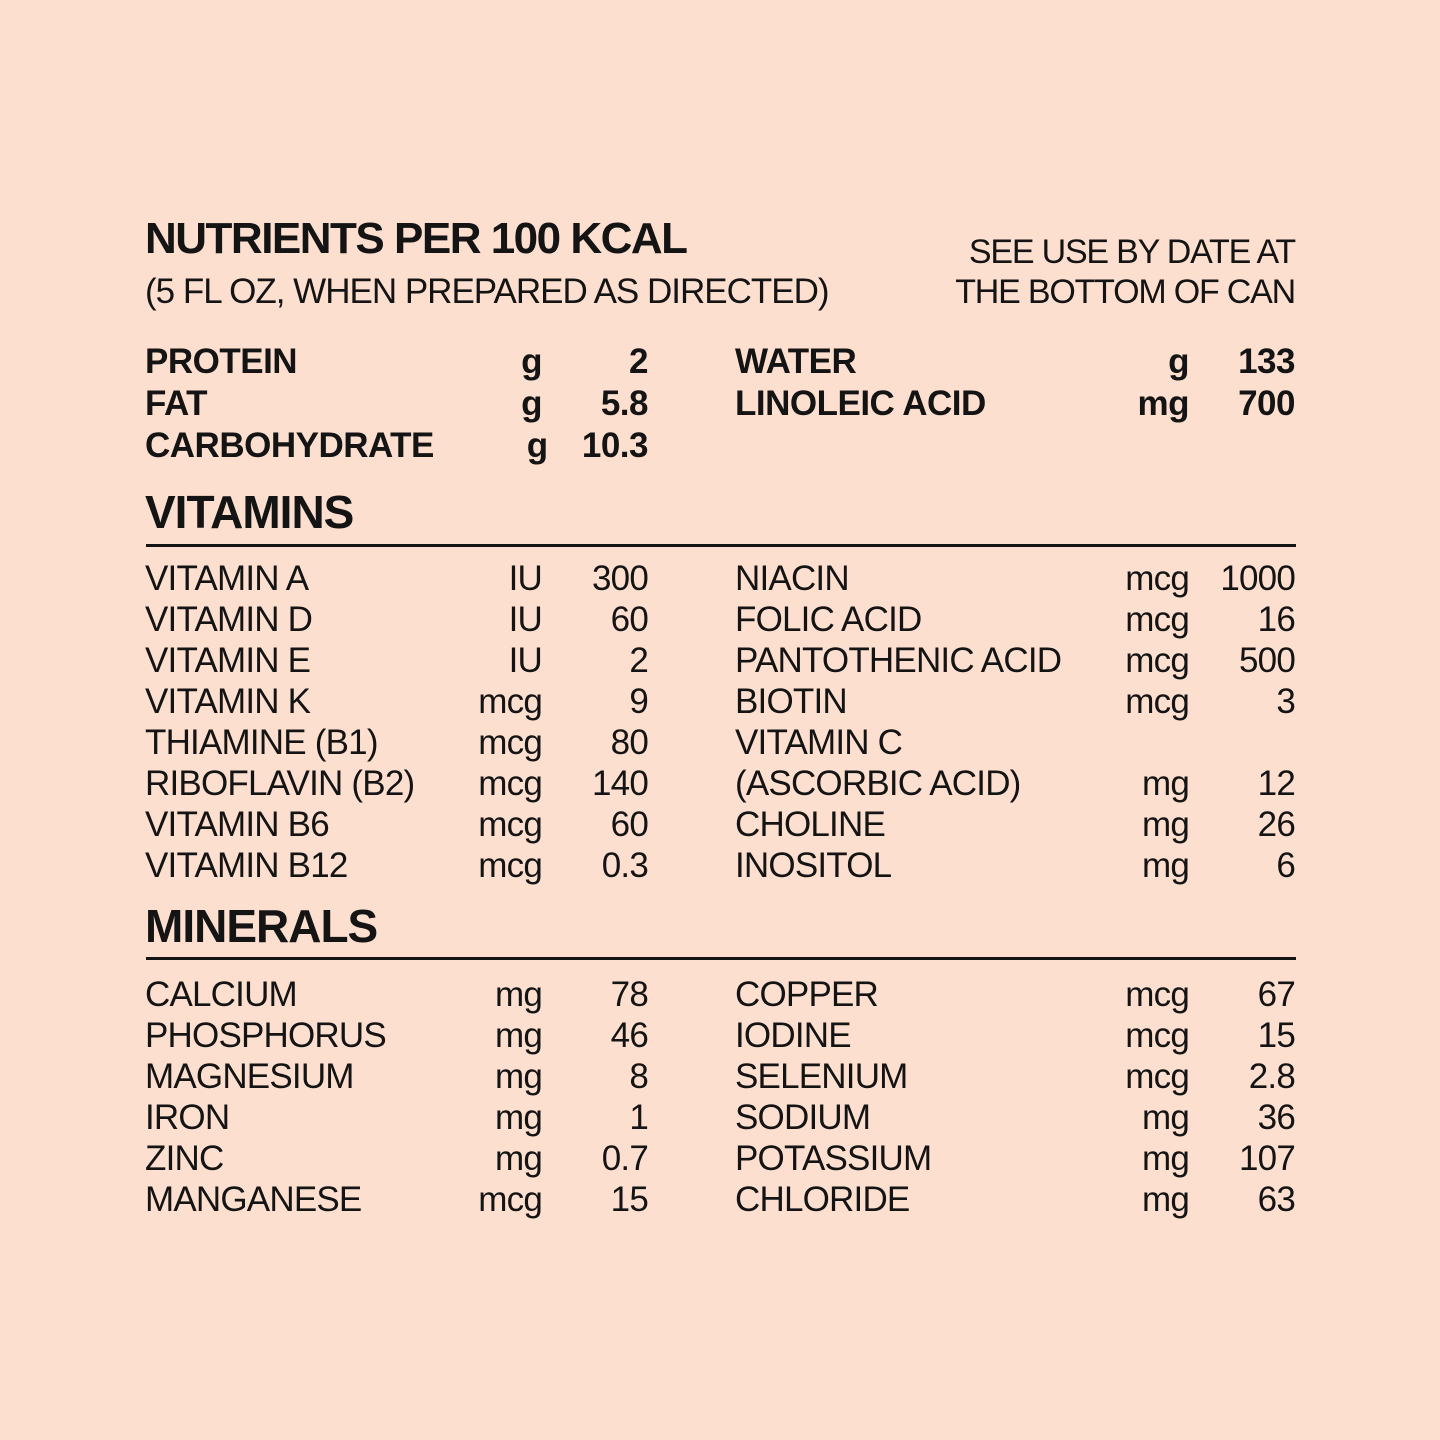 The height and width of the screenshot is (1440, 1440). What do you see at coordinates (878, 783) in the screenshot?
I see `nutrient-name: (ASCORBIC ACID)` at bounding box center [878, 783].